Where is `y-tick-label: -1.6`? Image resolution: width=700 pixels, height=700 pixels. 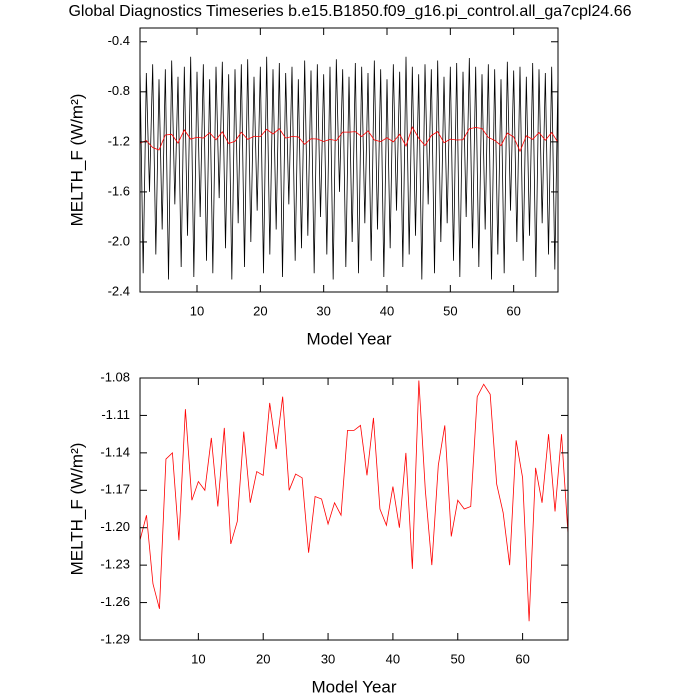 y-tick-label: -1.6 is located at coordinates (119, 190).